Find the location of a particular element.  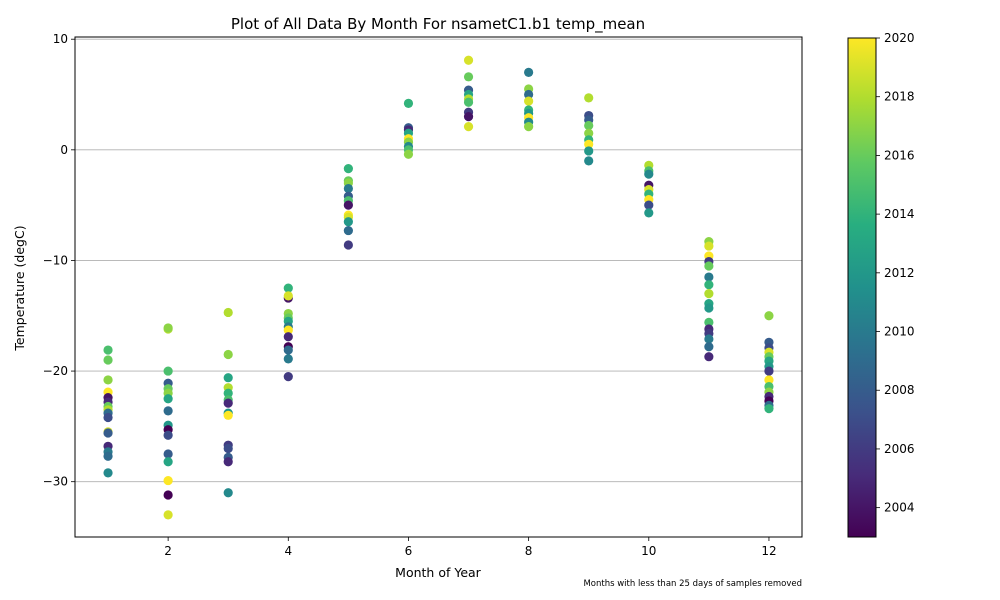

x-tick-label: 6 is located at coordinates (409, 551).